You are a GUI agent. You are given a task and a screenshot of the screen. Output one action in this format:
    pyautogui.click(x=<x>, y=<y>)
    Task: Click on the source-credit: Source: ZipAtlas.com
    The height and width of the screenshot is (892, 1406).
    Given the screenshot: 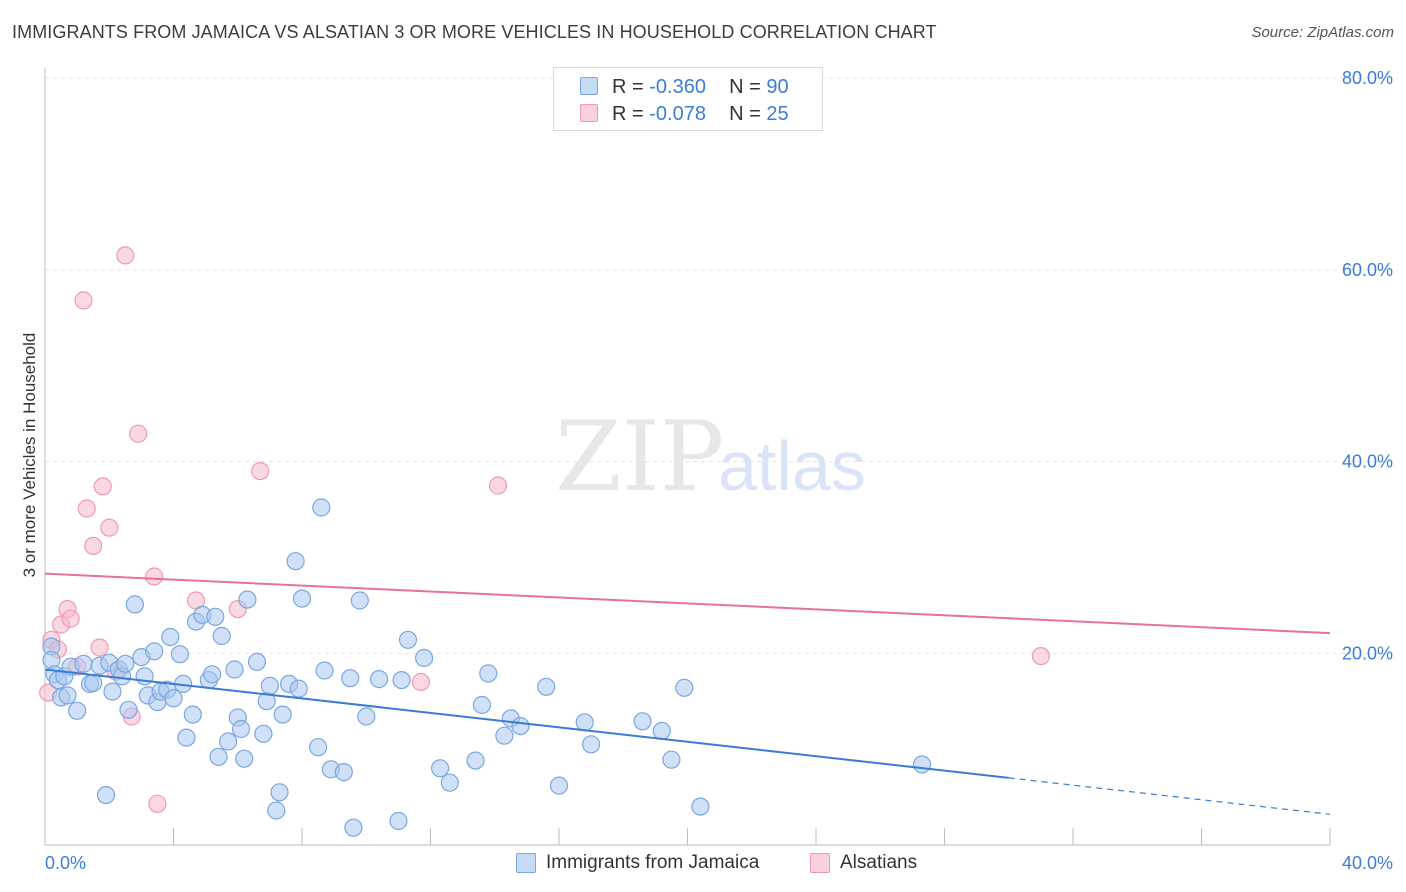 What is the action you would take?
    pyautogui.click(x=1322, y=32)
    